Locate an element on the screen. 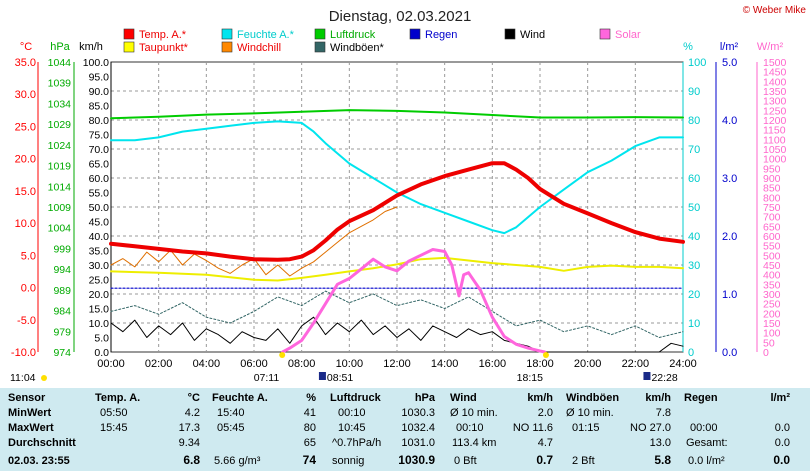 The image size is (810, 471). stats-luftdruck-min: 1030.3 is located at coordinates (418, 413).